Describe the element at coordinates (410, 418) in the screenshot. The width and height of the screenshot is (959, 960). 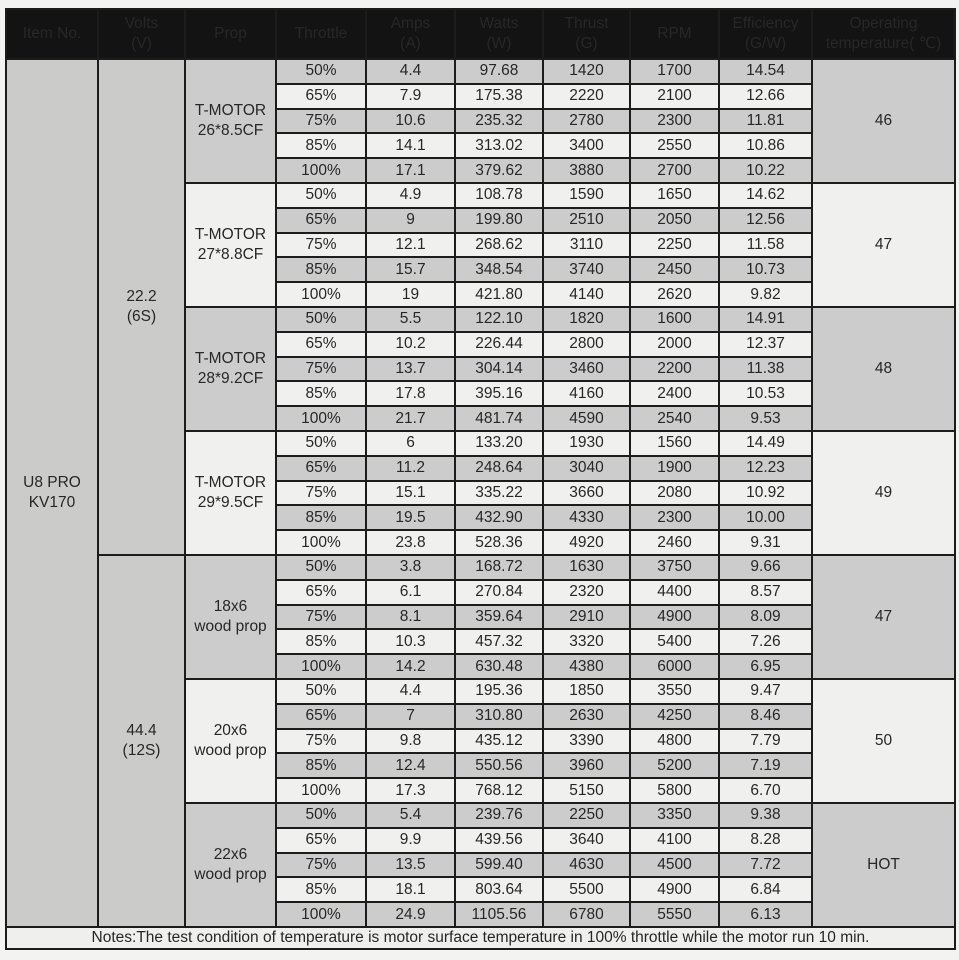
I see `amps-cell: 21.7` at that location.